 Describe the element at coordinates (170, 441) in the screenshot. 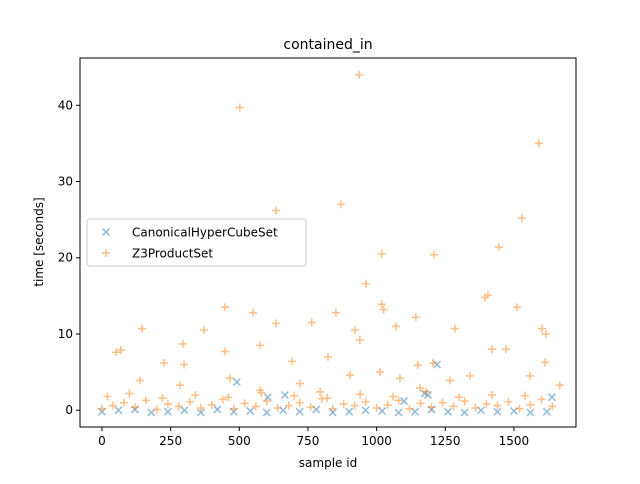

I see `x-tick-label: 250` at that location.